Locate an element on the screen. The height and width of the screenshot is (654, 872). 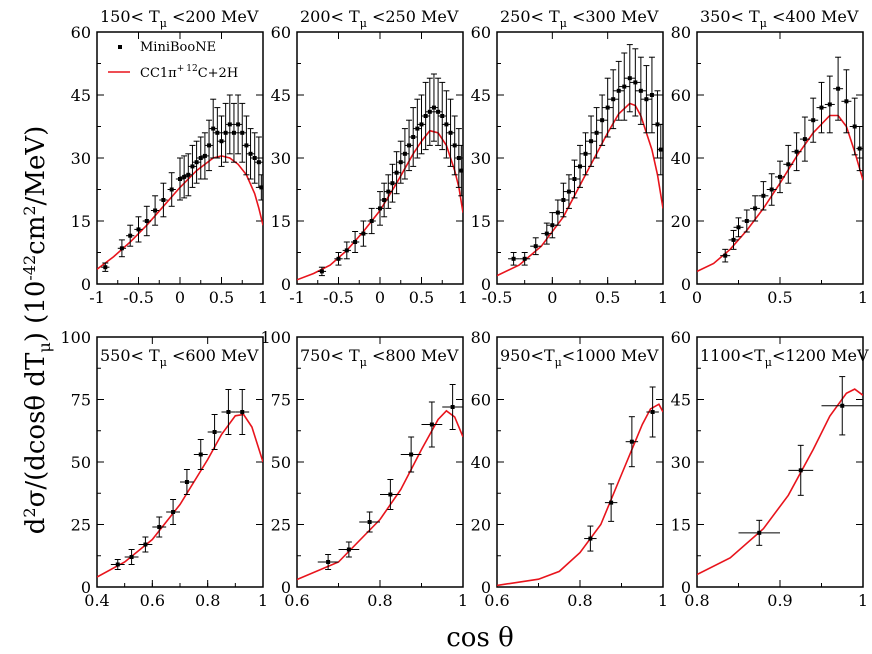
panel-title-pre: 1100<T is located at coordinates (732, 355).